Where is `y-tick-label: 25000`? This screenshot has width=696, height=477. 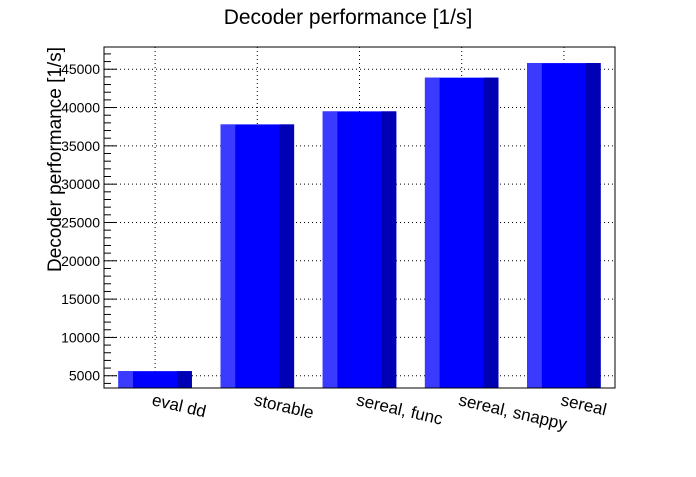 y-tick-label: 25000 is located at coordinates (80, 222).